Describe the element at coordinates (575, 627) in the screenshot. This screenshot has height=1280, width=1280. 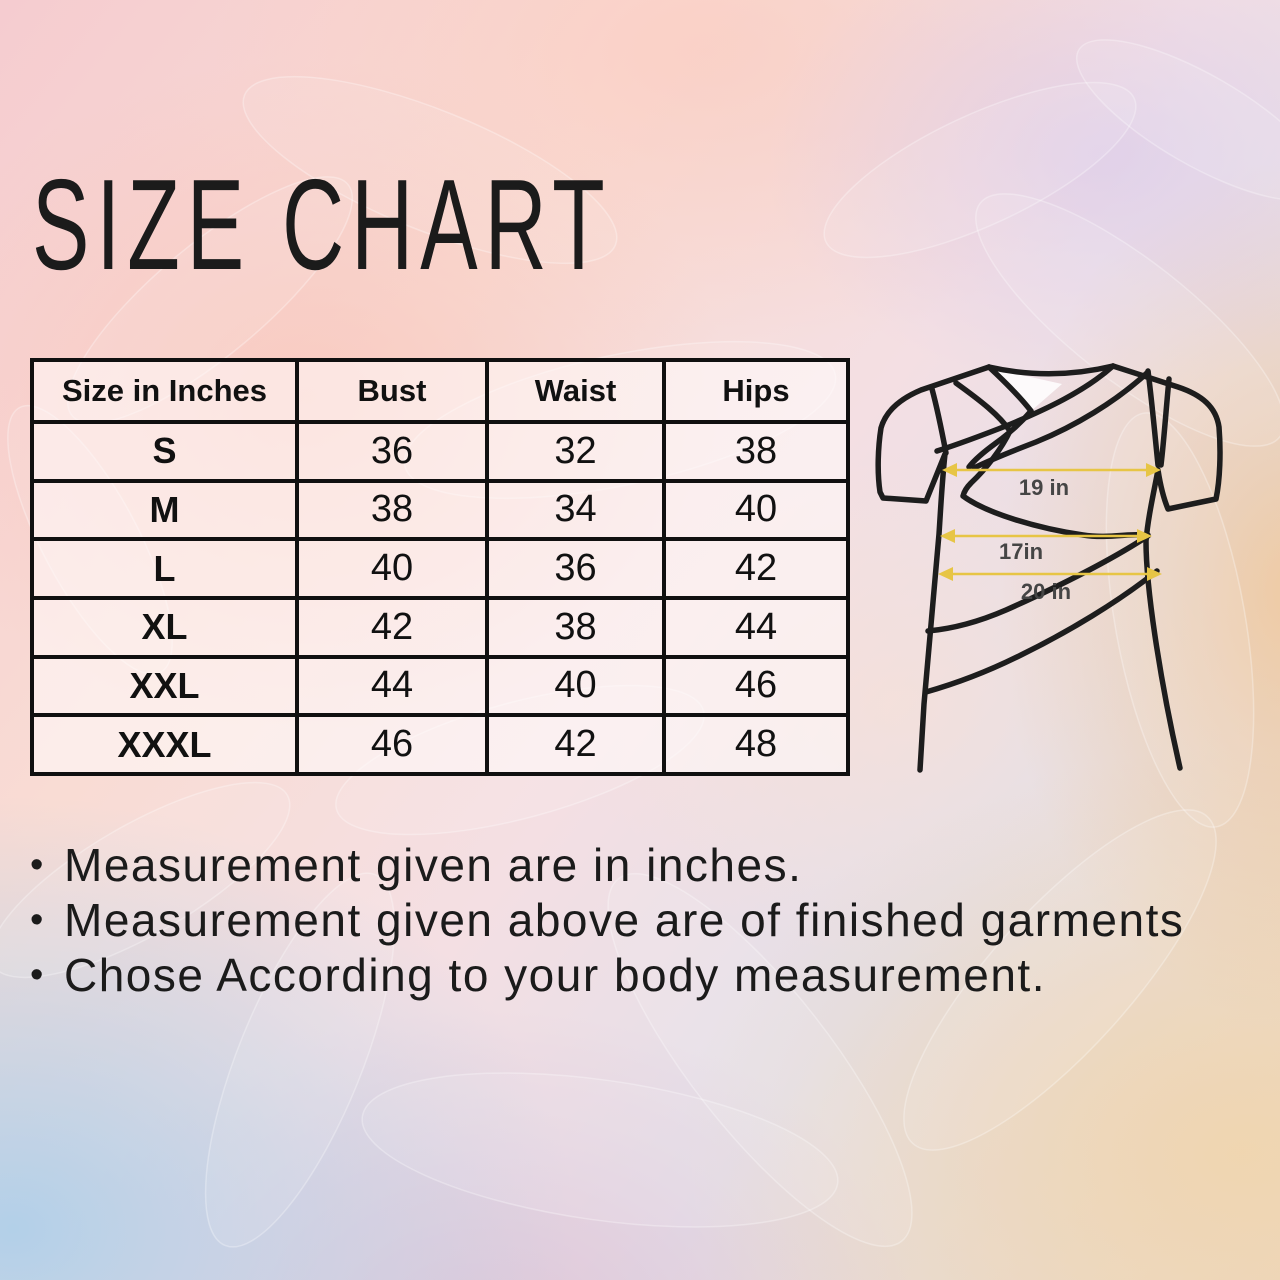
I see `waist-cell: 38` at that location.